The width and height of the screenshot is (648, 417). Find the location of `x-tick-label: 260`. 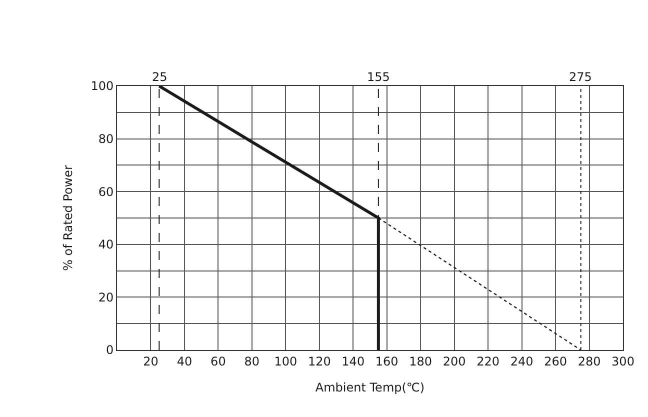

x-tick-label: 260 is located at coordinates (555, 361).